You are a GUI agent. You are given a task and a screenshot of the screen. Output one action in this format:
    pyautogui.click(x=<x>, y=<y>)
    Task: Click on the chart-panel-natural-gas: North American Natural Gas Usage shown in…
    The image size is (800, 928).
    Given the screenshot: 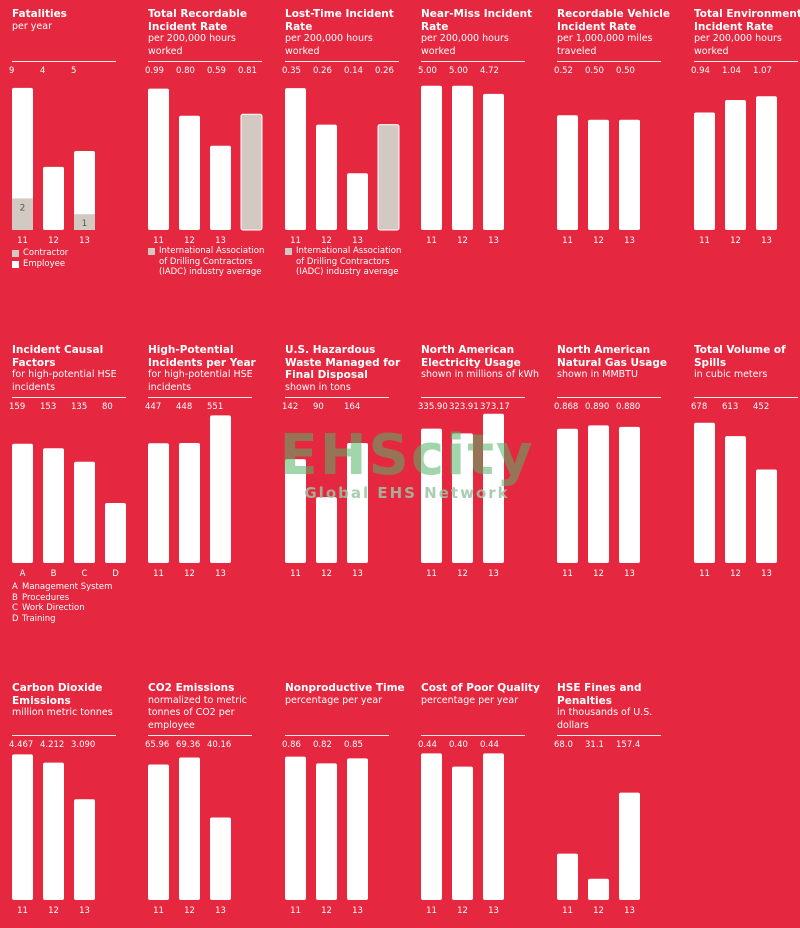 What is the action you would take?
    pyautogui.click(x=619, y=363)
    